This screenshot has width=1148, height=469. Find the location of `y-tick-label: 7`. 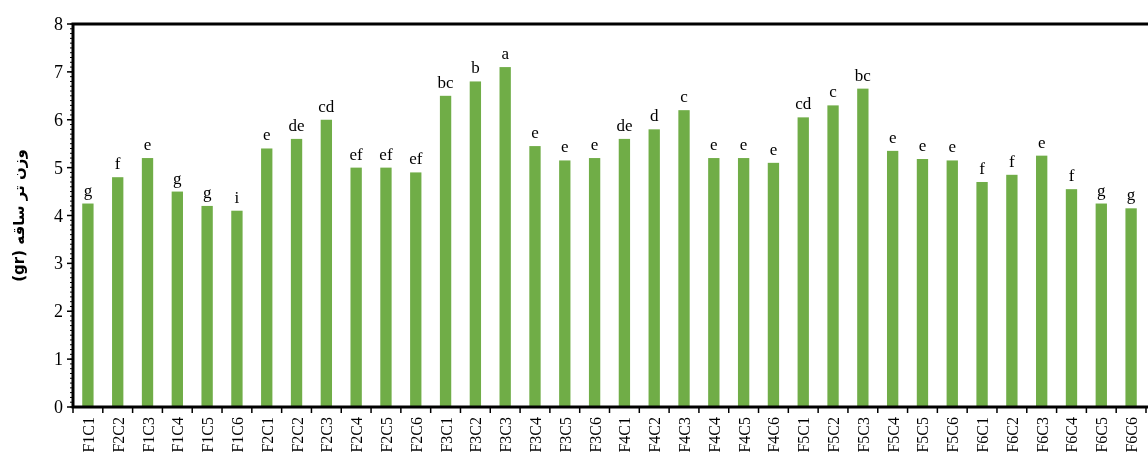

y-tick-label: 7 is located at coordinates (58, 71).